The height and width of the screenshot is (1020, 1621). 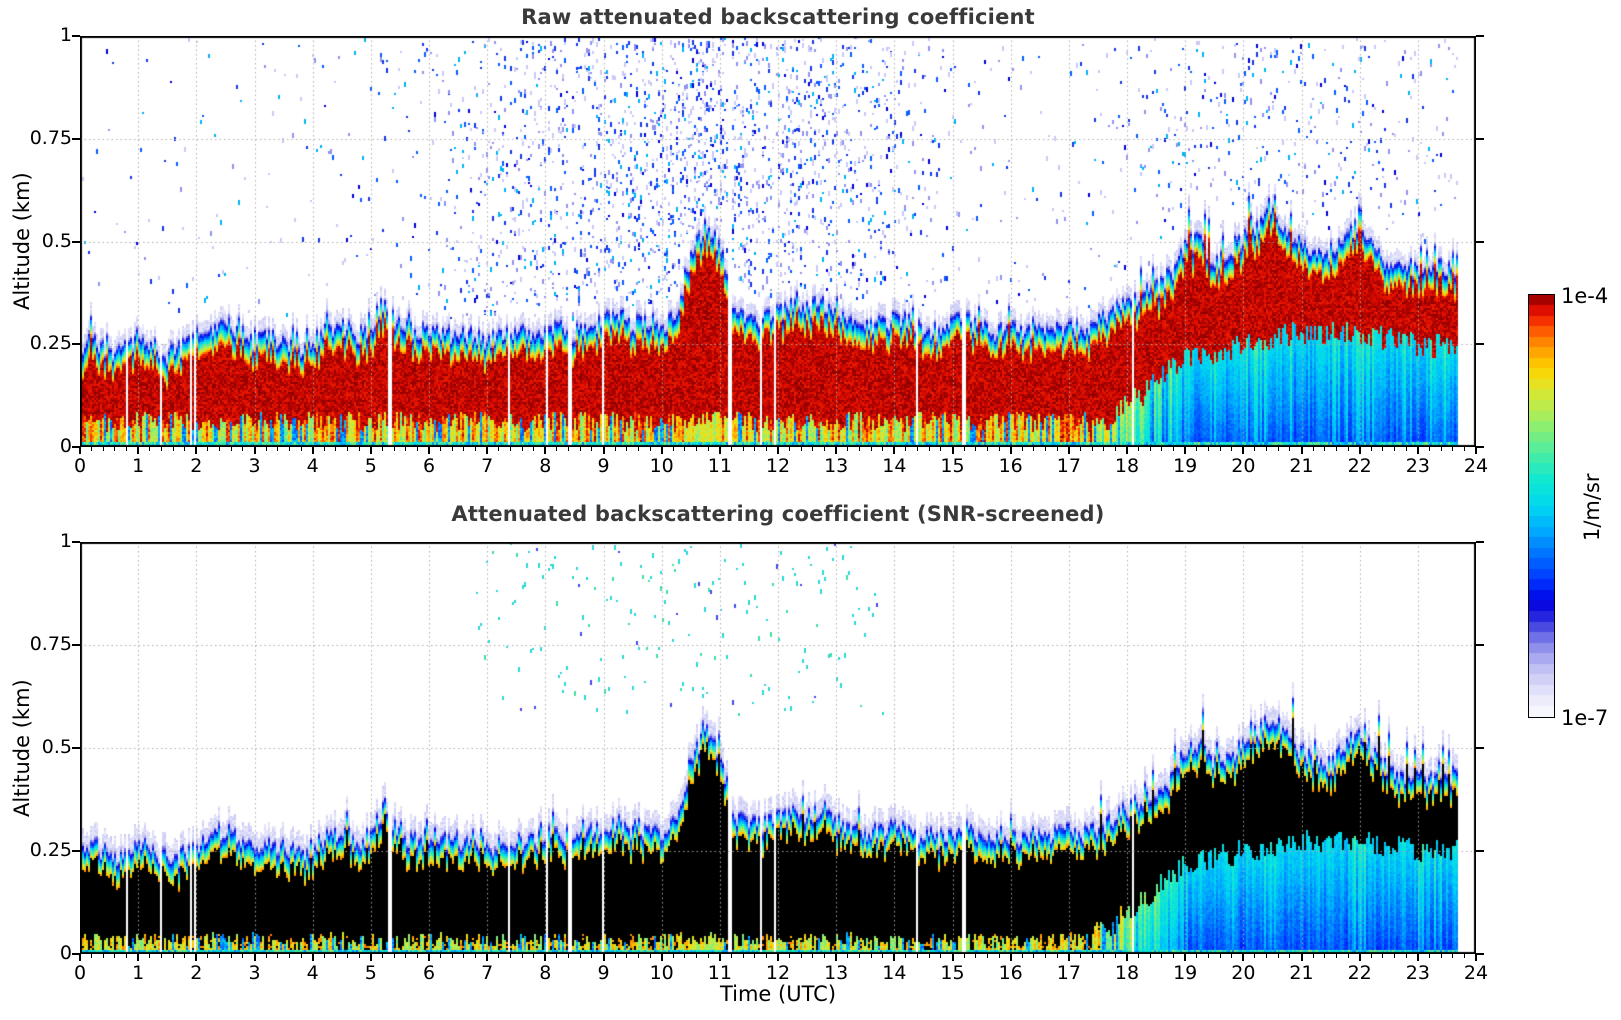 What do you see at coordinates (76, 542) in the screenshot?
I see `y-tick` at bounding box center [76, 542].